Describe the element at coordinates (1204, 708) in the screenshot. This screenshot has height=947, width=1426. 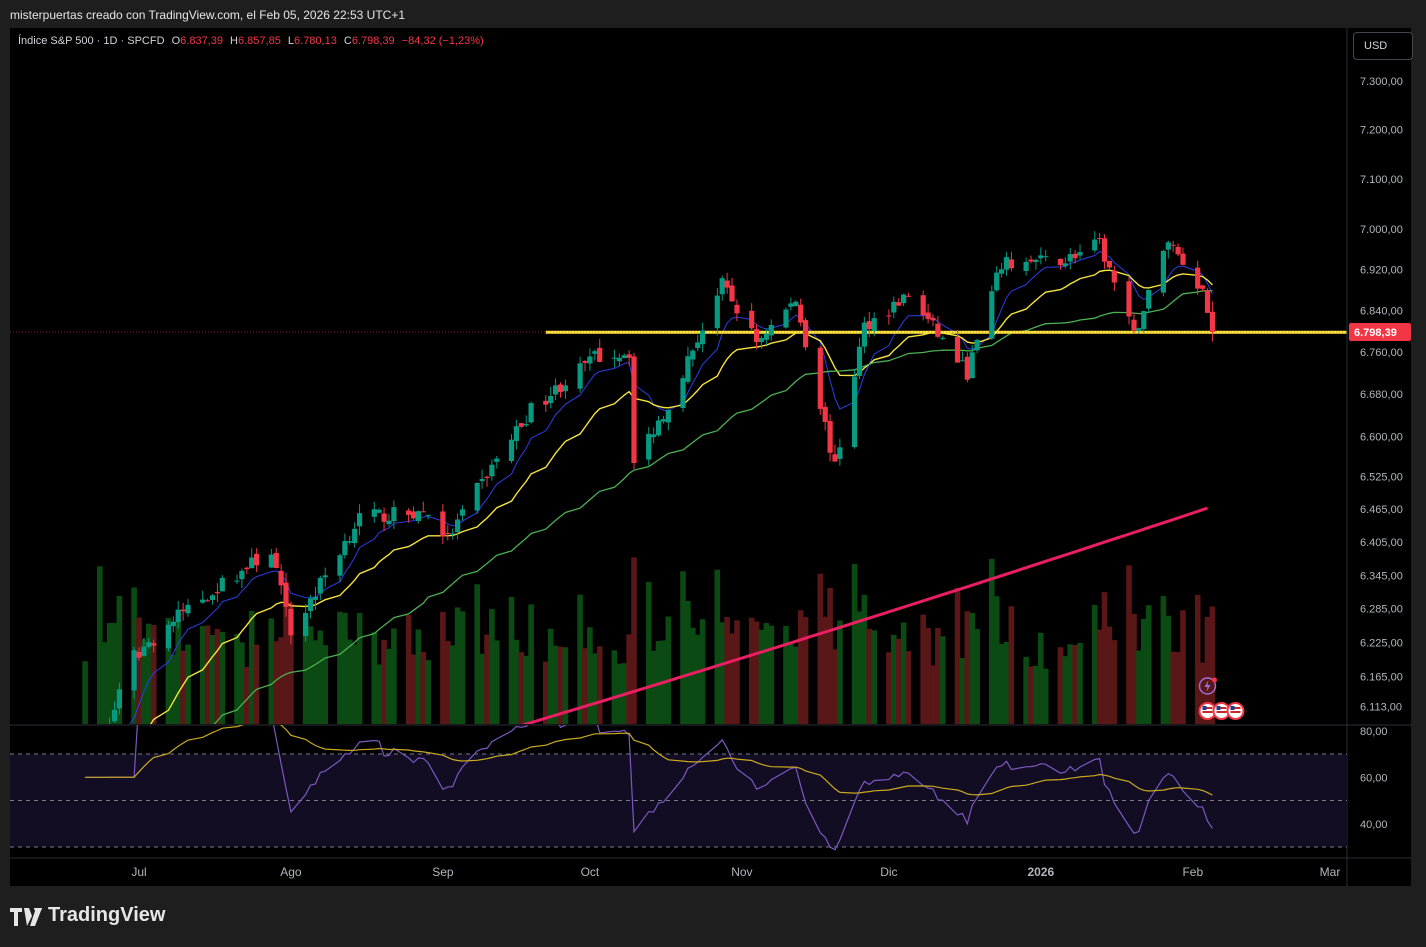
I see `flag-canton` at that location.